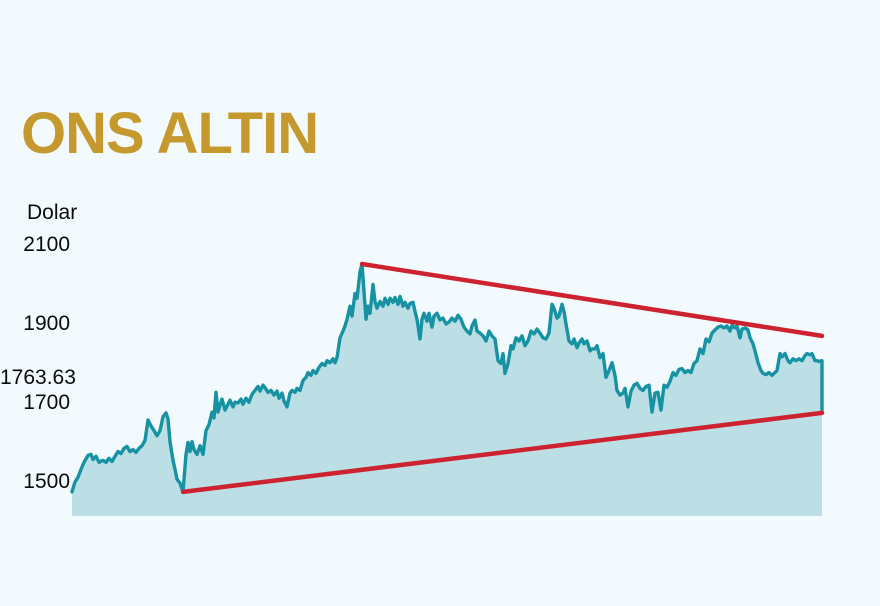 The height and width of the screenshot is (606, 880). What do you see at coordinates (38, 303) in the screenshot?
I see `y-axis: 2100 1900 1763.63 1700 1500` at bounding box center [38, 303].